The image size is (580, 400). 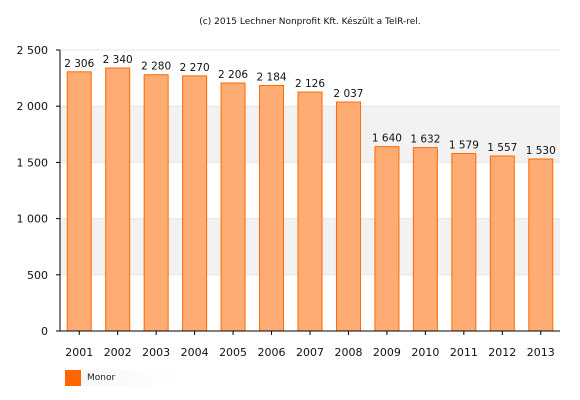 What do you see at coordinates (464, 352) in the screenshot?
I see `x-tick-label: 2011` at bounding box center [464, 352].